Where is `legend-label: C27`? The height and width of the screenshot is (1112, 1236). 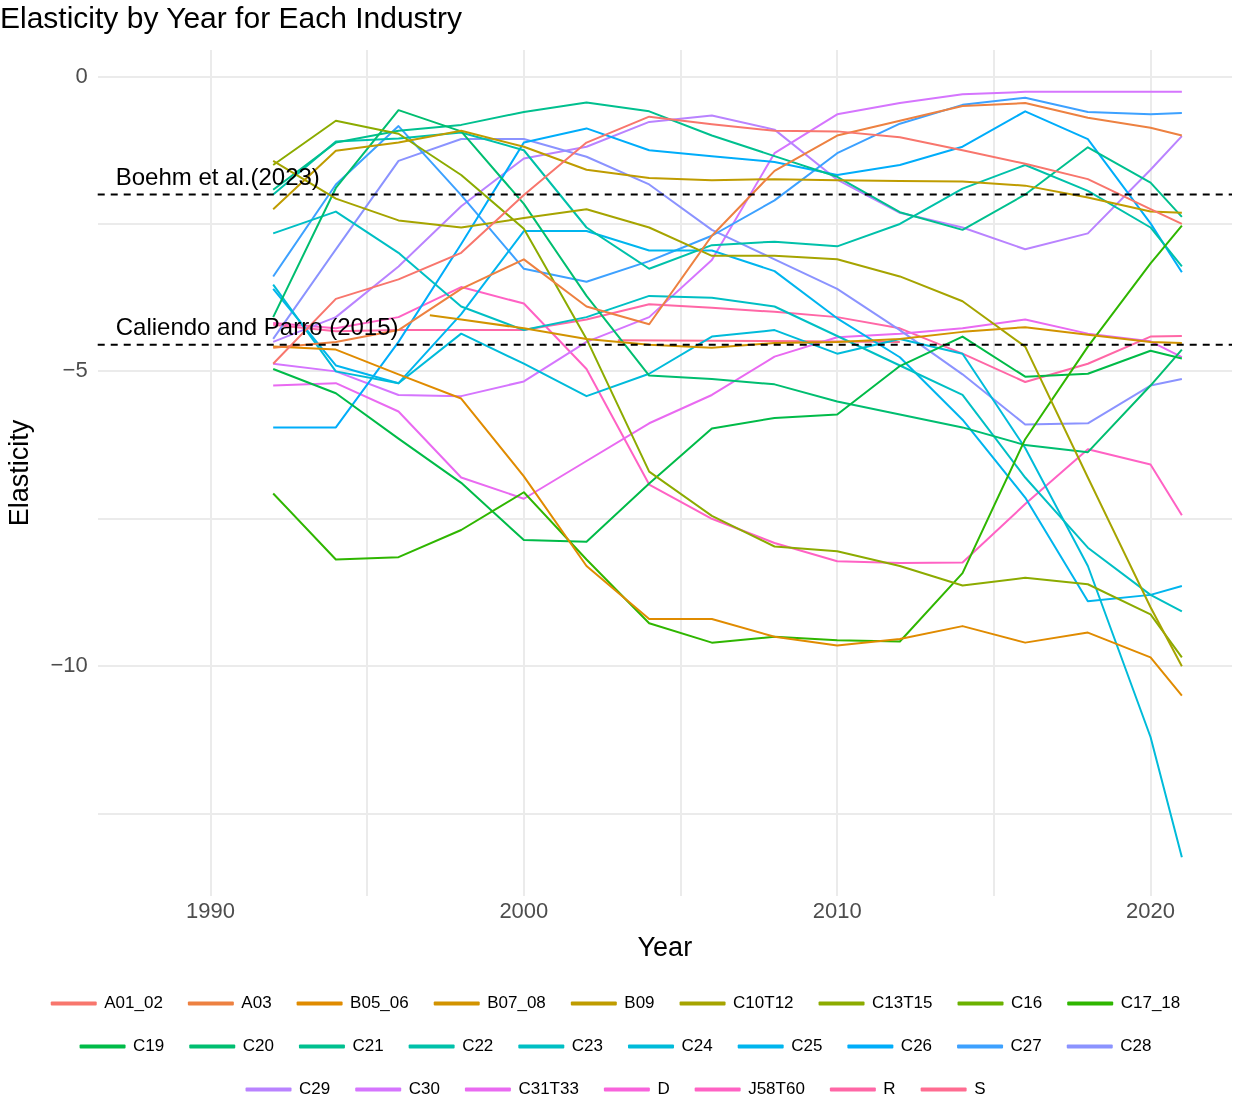 legend-label: C27 is located at coordinates (1026, 1046).